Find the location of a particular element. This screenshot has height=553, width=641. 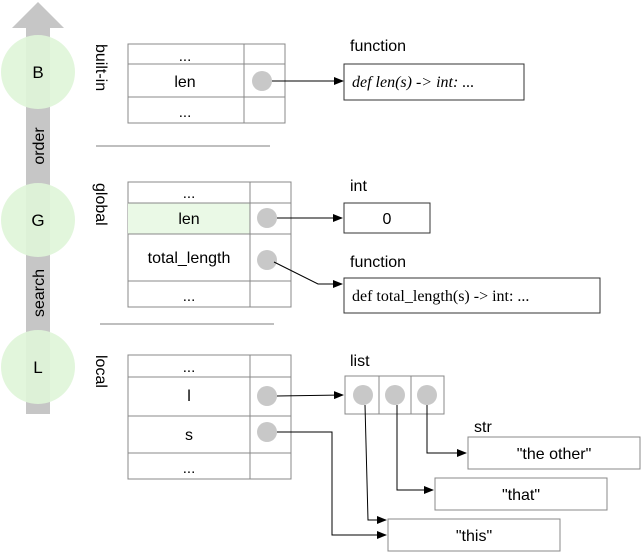

scope-letter-g: G is located at coordinates (37, 220).